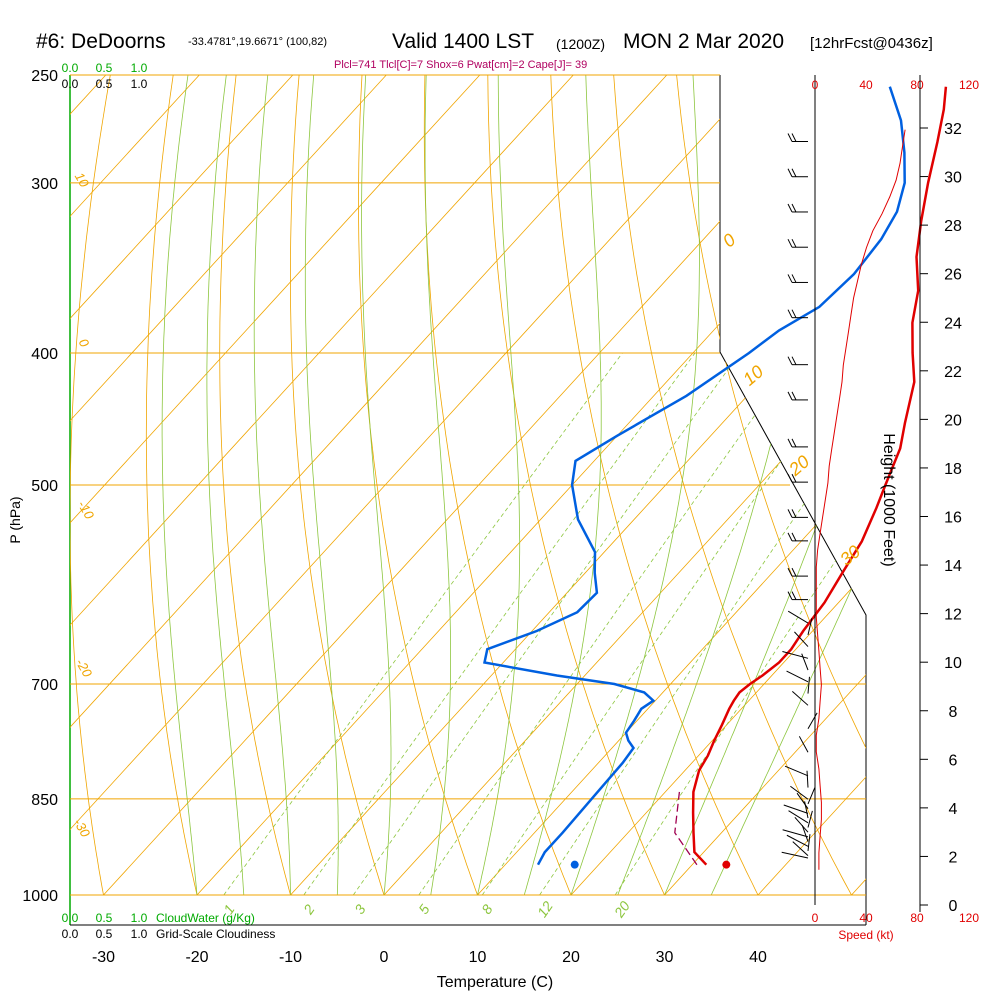  Describe the element at coordinates (571, 957) in the screenshot. I see `temperature-tick: 20` at that location.